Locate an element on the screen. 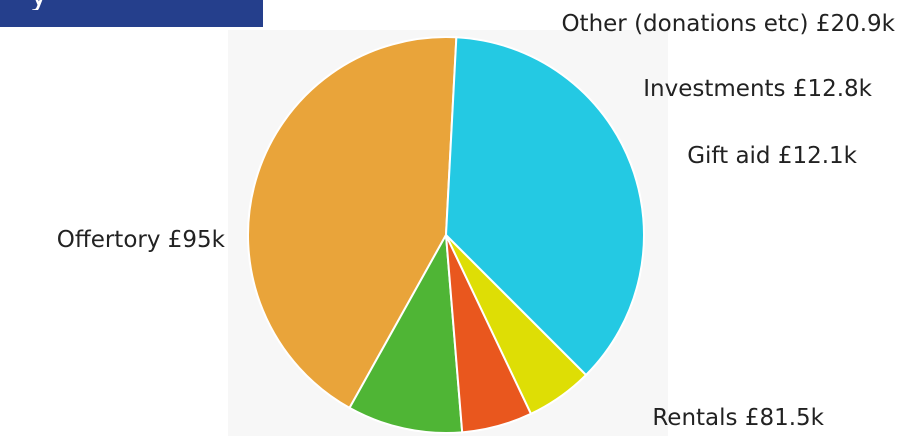 This screenshot has height=436, width=907. header-title-fragment: y is located at coordinates (45, 5).